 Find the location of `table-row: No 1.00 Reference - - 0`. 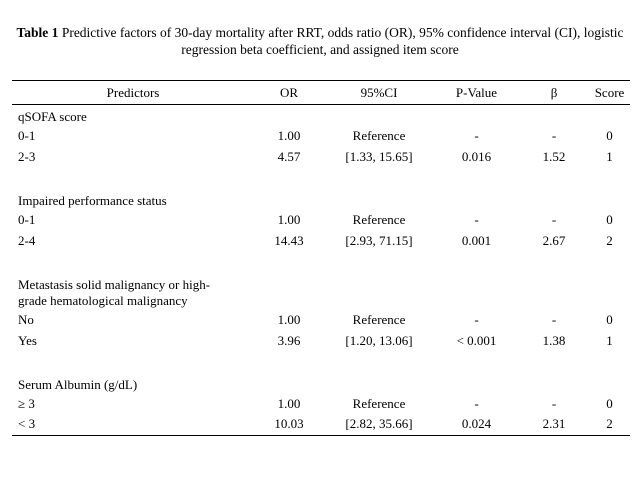

table-row: No 1.00 Reference - - 0 is located at coordinates (321, 319).